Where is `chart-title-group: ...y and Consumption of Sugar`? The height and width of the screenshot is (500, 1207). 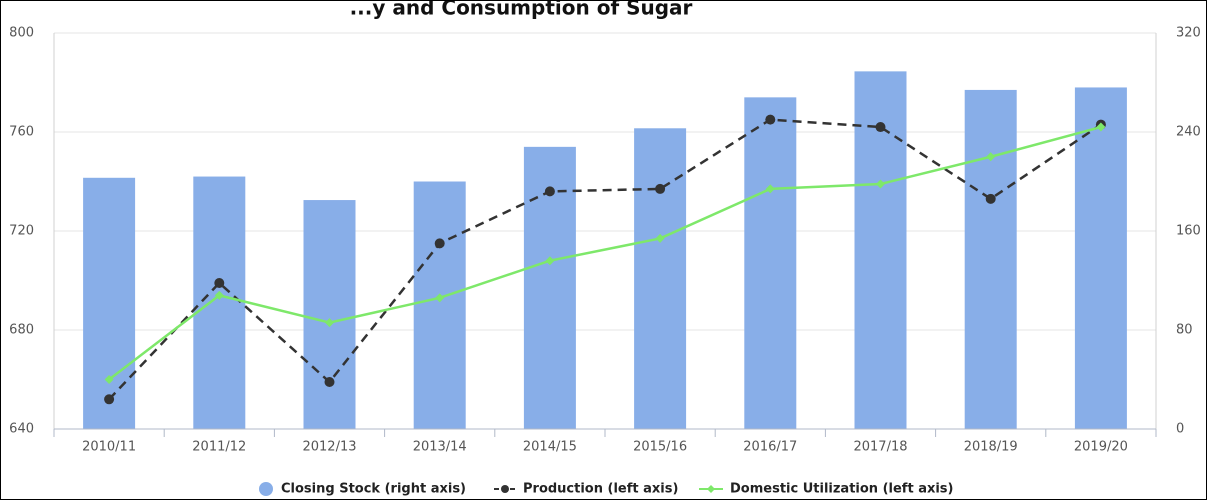 chart-title-group: ...y and Consumption of Sugar is located at coordinates (521, 10).